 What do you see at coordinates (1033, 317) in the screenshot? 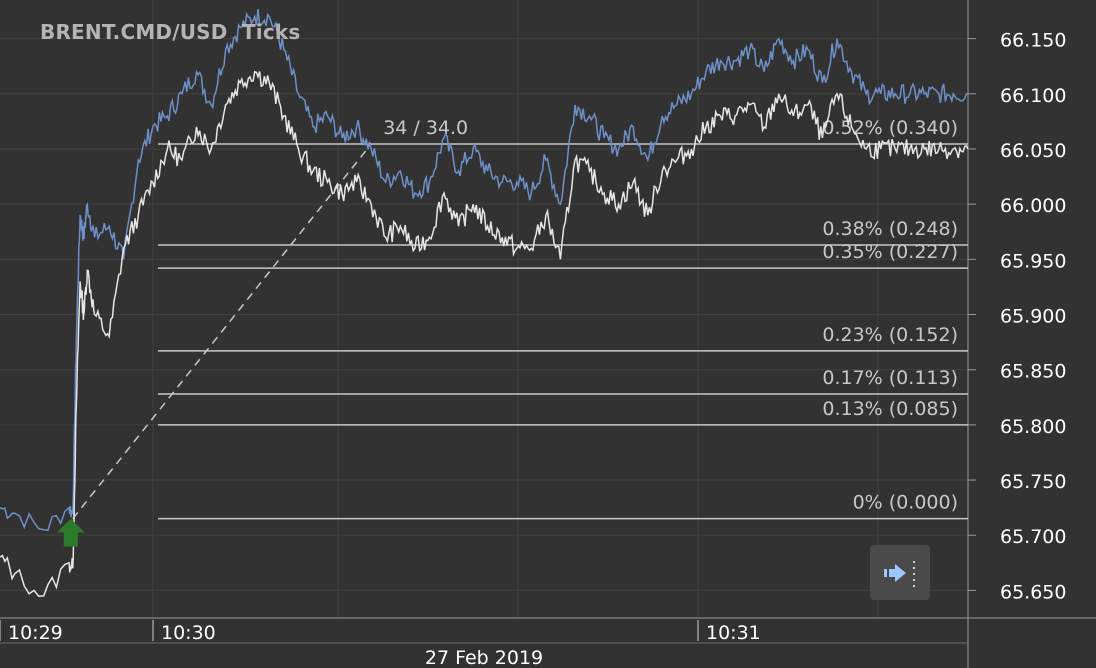
I see `price-tick-label: 65.900` at bounding box center [1033, 317].